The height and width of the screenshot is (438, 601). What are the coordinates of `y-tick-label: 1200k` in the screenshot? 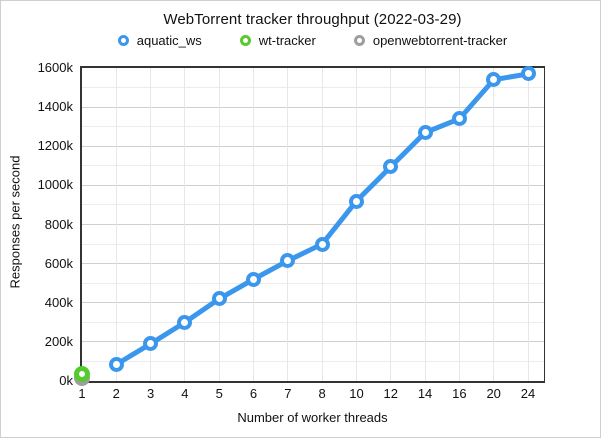 It's located at (55, 146).